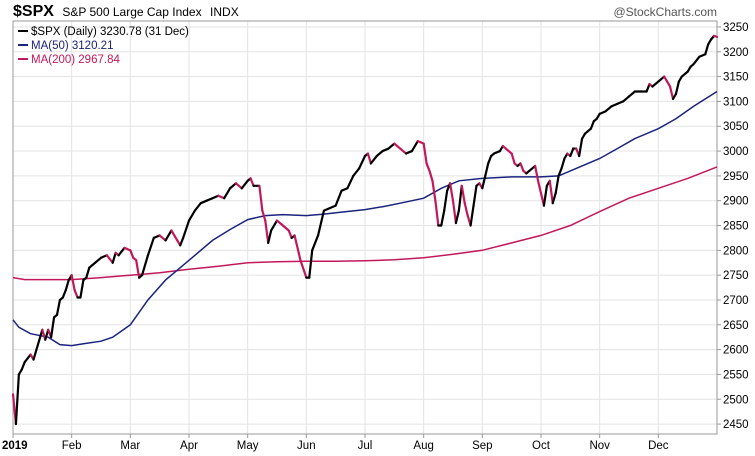 The height and width of the screenshot is (456, 755). I want to click on x-tick-label: 2019, so click(15, 446).